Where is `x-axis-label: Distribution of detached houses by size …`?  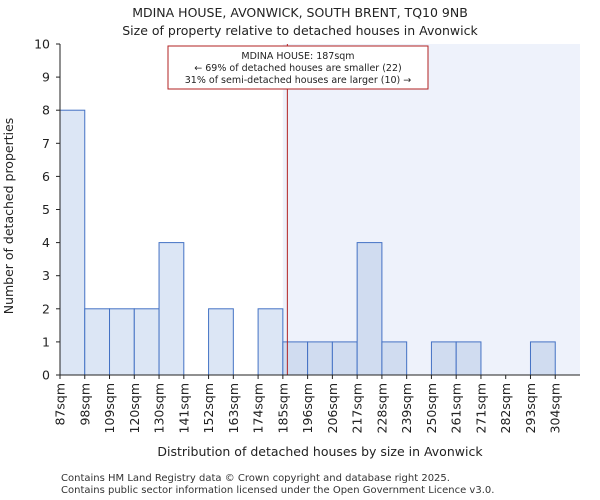 x-axis-label: Distribution of detached houses by size … is located at coordinates (320, 451).